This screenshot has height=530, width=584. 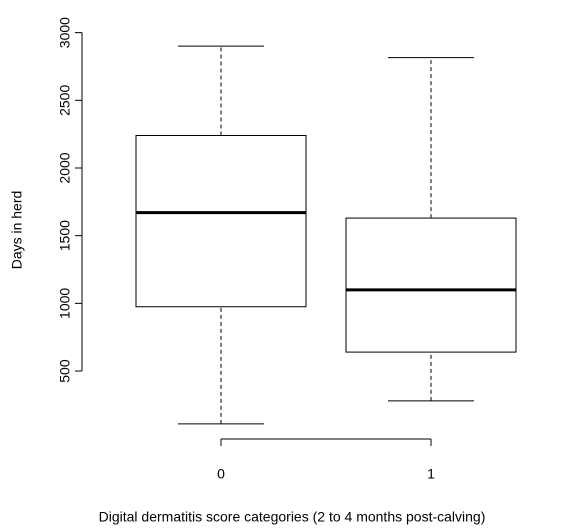 What do you see at coordinates (65, 235) in the screenshot?
I see `y-tick-label: 1500` at bounding box center [65, 235].